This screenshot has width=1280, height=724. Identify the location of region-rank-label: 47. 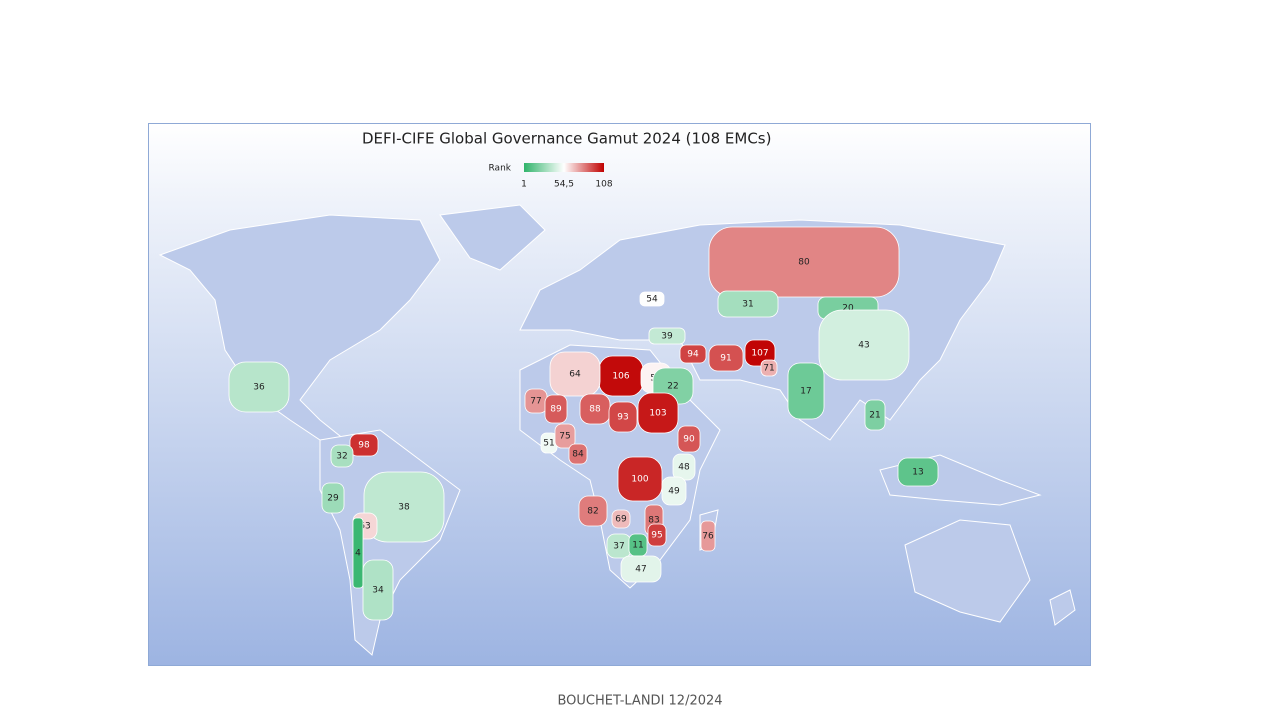
(640, 570).